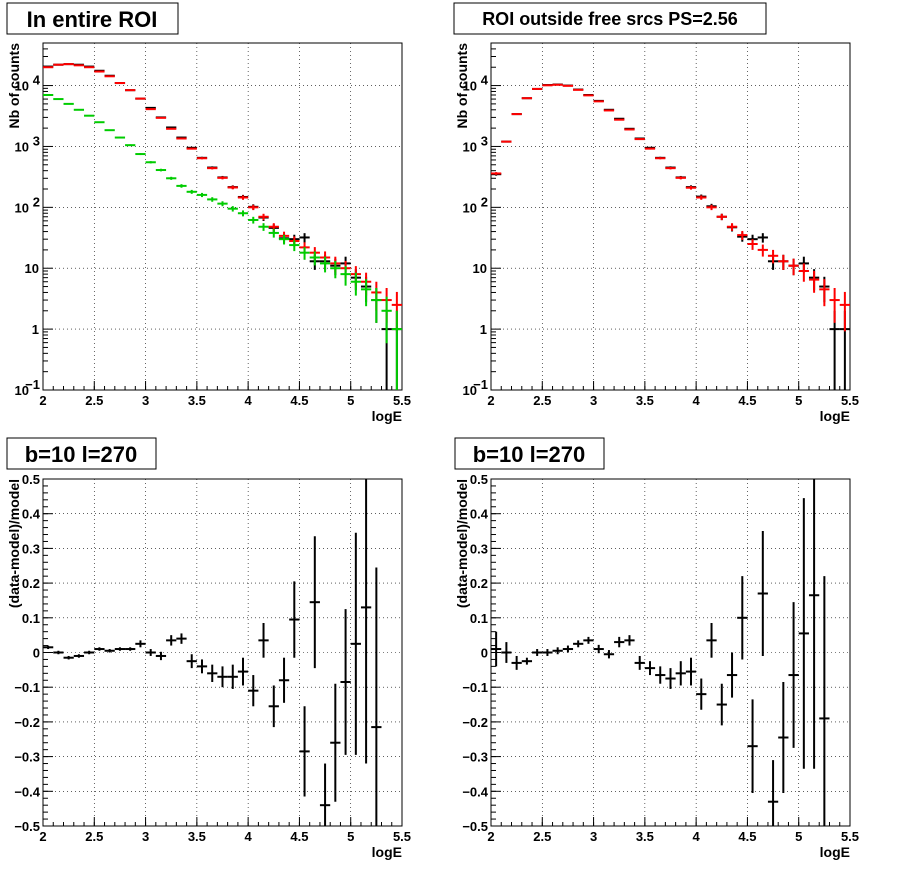  What do you see at coordinates (483, 329) in the screenshot?
I see `y-tick-label: 1` at bounding box center [483, 329].